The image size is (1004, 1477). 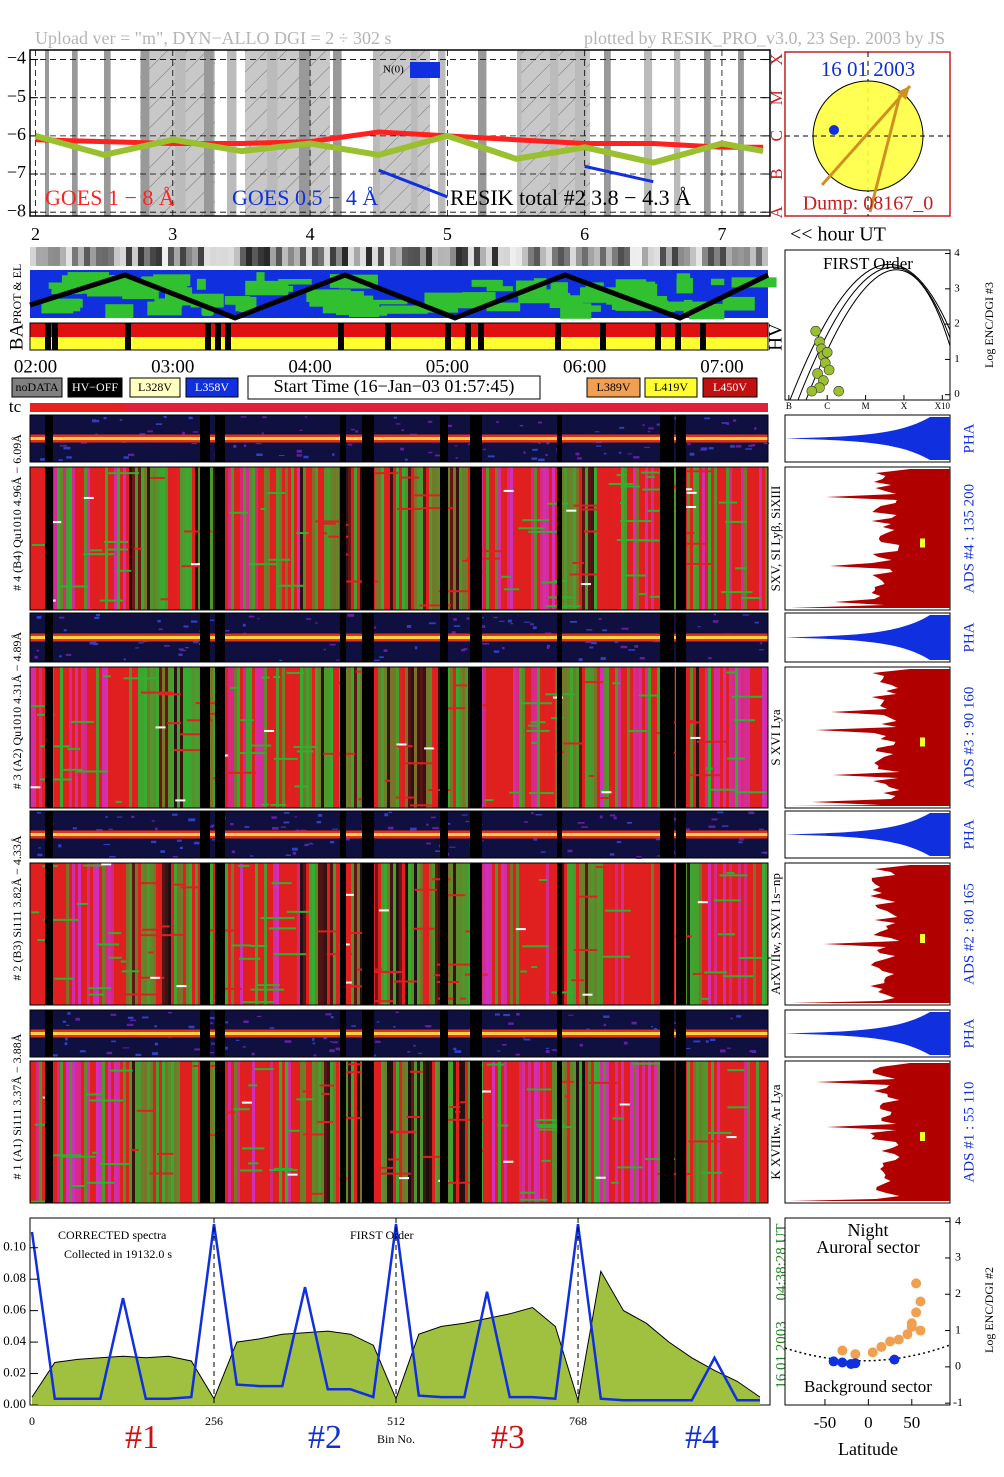 I want to click on x-tick-label: 512, so click(x=396, y=1421).